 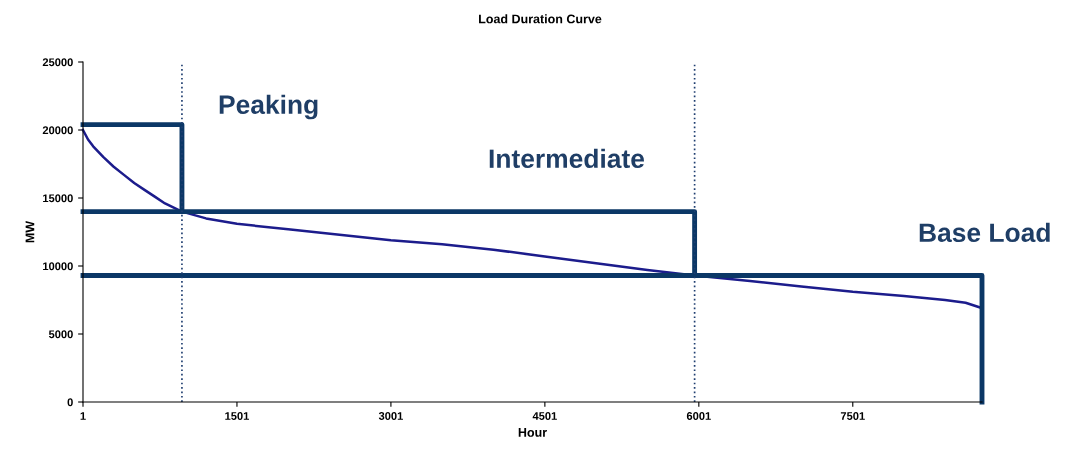 What do you see at coordinates (268, 107) in the screenshot?
I see `annotation: Peaking` at bounding box center [268, 107].